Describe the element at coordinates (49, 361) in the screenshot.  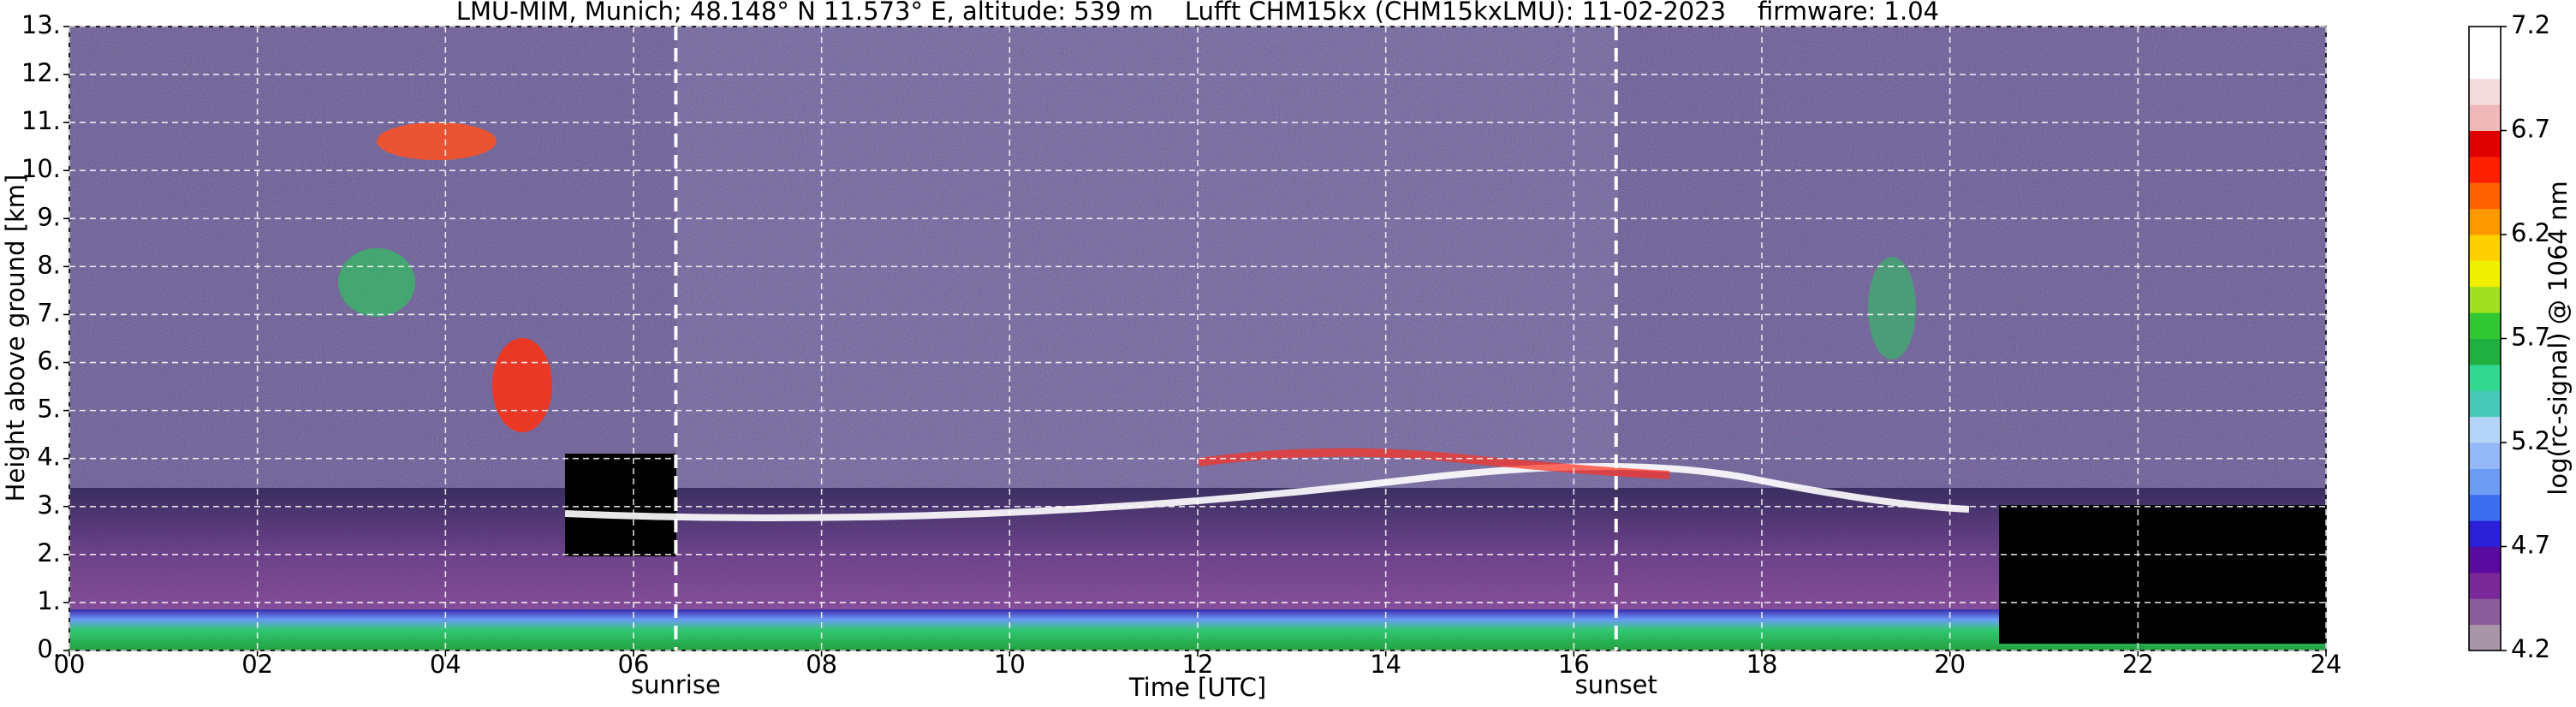
I see `y-tick-label: 6.` at that location.